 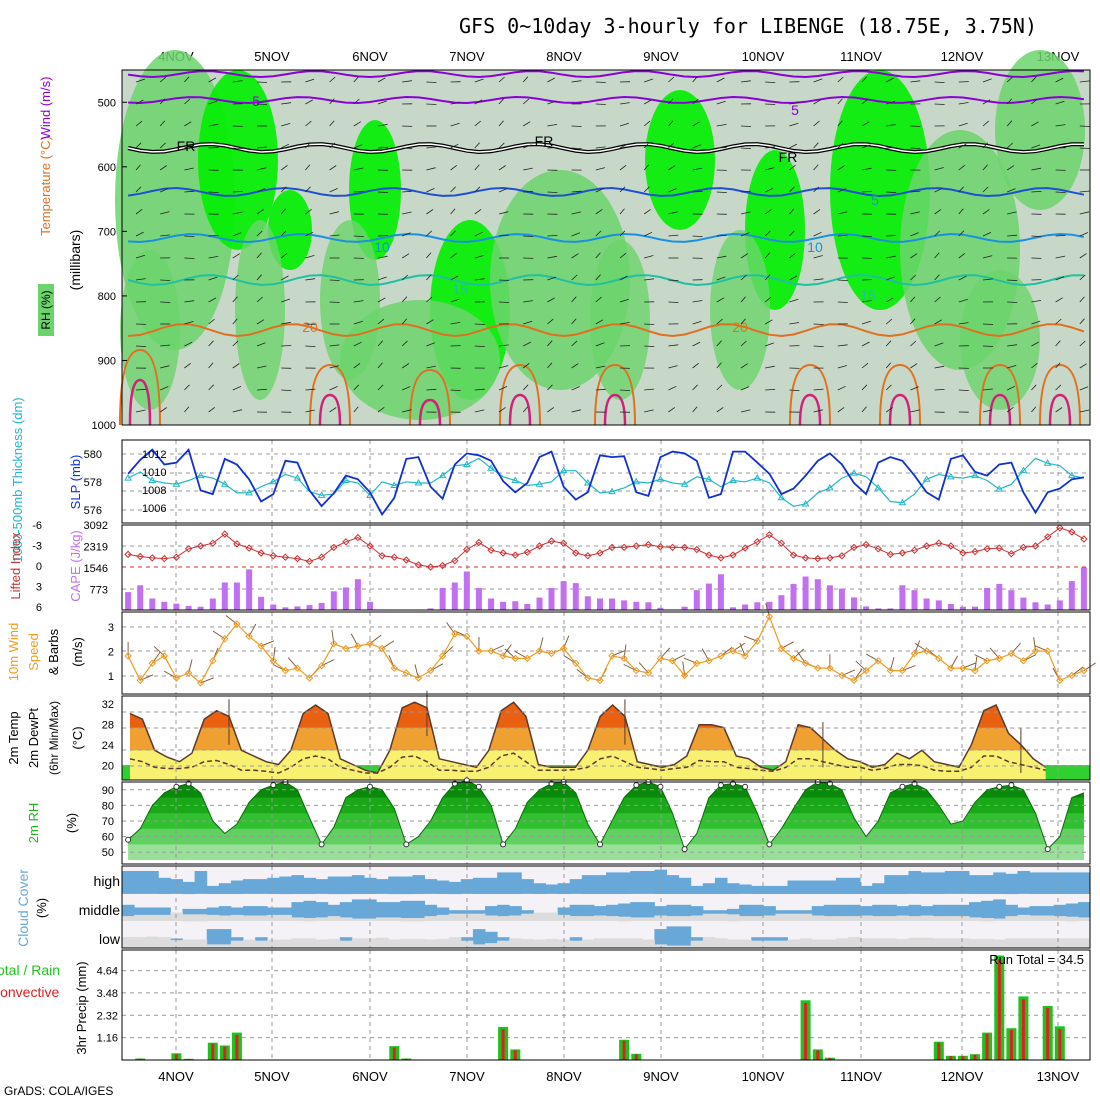 What do you see at coordinates (93, 511) in the screenshot?
I see `thickness-tick-label: 576` at bounding box center [93, 511].